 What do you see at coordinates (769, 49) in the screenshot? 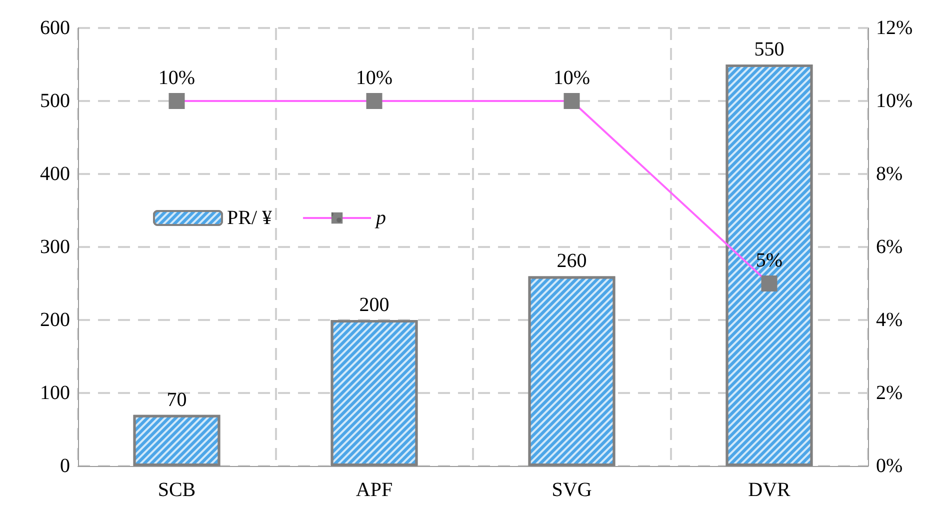
I see `data-label: 550` at bounding box center [769, 49].